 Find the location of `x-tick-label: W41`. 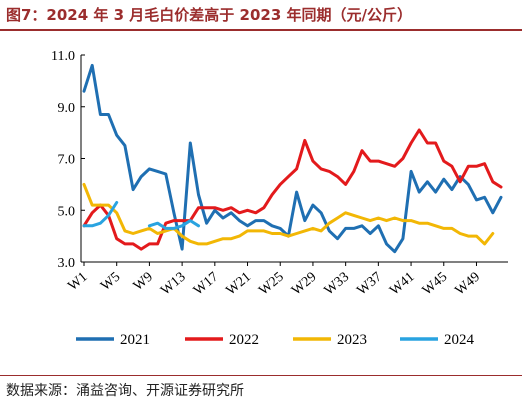

x-tick-label: W41 is located at coordinates (402, 284).